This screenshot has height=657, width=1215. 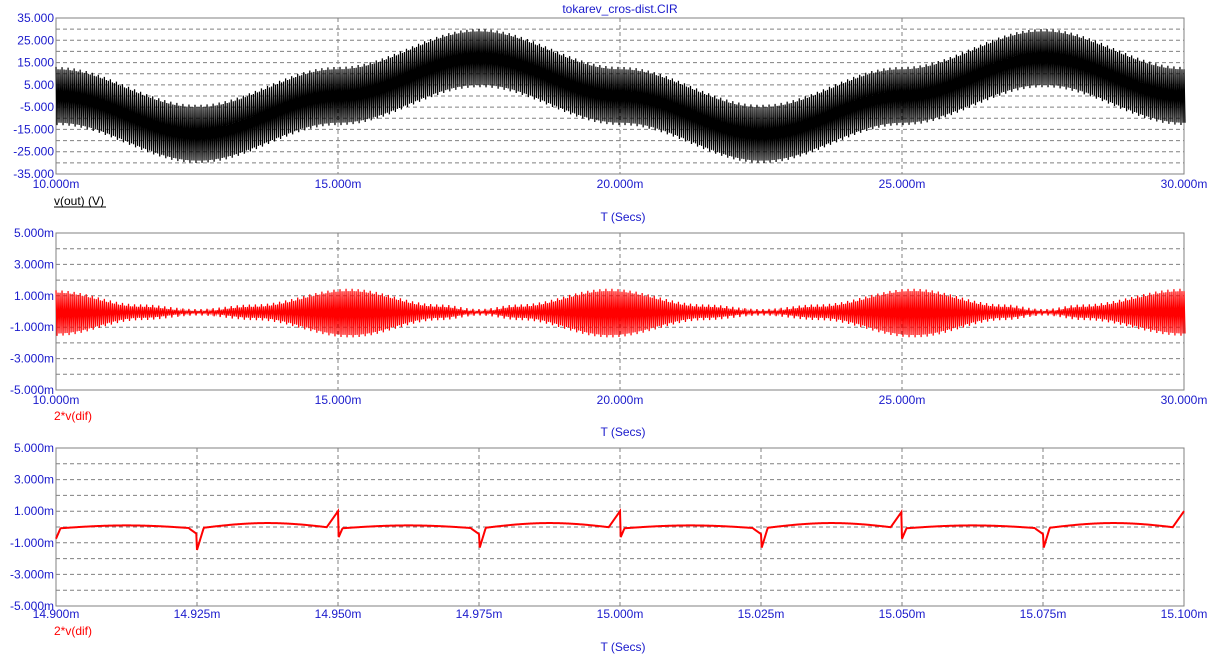 What do you see at coordinates (79, 201) in the screenshot?
I see `series-legend-label: v(out) (V)` at bounding box center [79, 201].